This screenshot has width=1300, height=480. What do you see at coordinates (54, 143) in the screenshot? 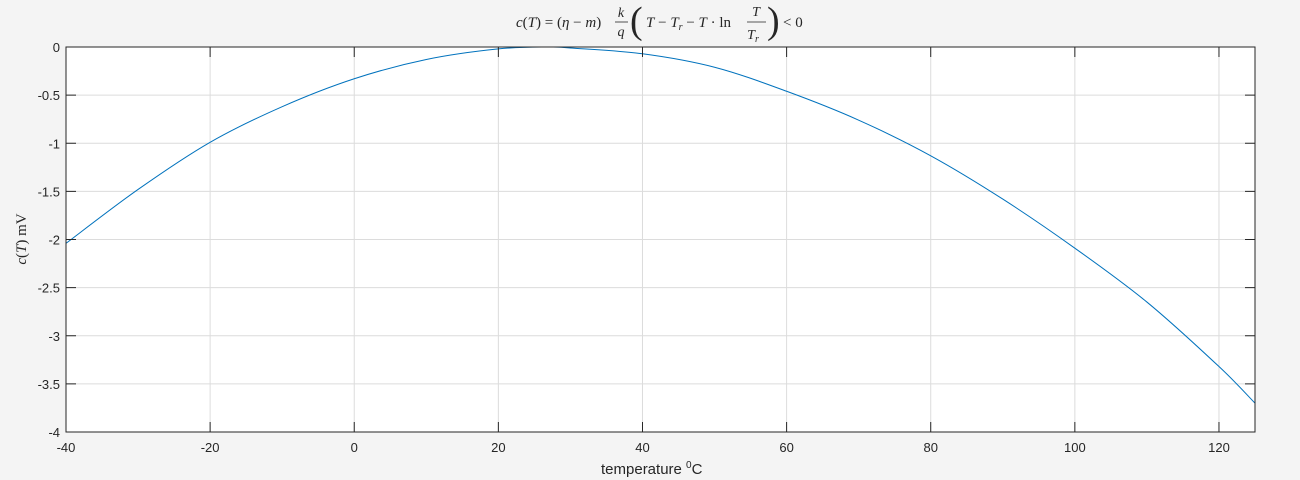
I see `y-tick-label: -1` at bounding box center [54, 143].